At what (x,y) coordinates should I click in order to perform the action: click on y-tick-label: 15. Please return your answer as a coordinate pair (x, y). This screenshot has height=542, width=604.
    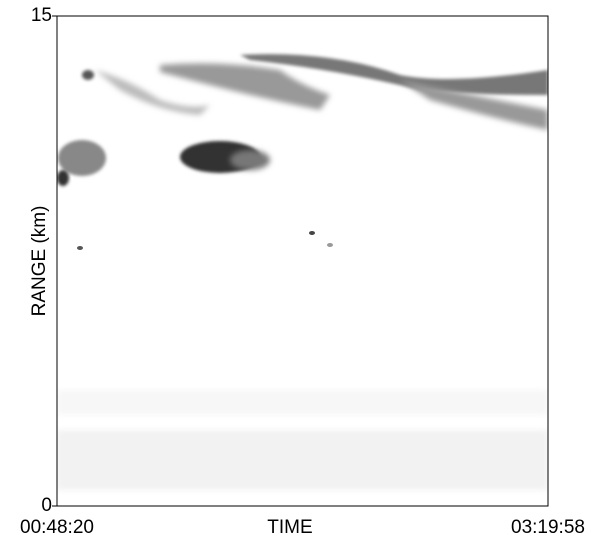
    Looking at the image, I should click on (41, 15).